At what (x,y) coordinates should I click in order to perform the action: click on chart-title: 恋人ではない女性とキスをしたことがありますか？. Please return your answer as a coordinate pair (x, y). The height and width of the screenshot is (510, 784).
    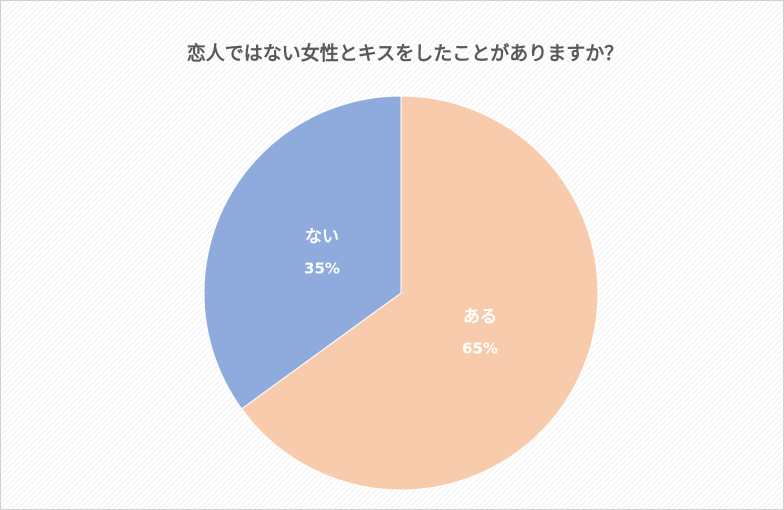
    Looking at the image, I should click on (405, 53).